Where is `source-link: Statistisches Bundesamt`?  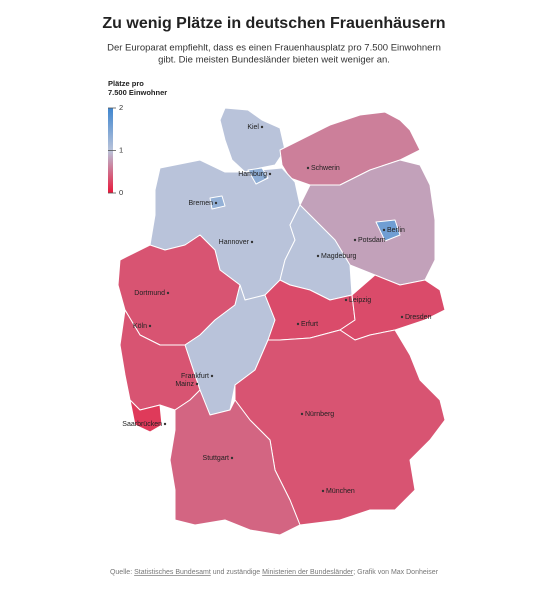
source-link: Statistisches Bundesamt is located at coordinates (172, 572).